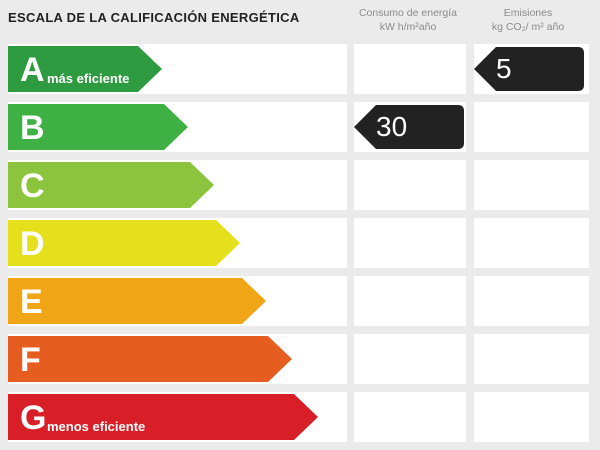 The image size is (600, 450). Describe the element at coordinates (504, 68) in the screenshot. I see `emissions-value: 5` at that location.